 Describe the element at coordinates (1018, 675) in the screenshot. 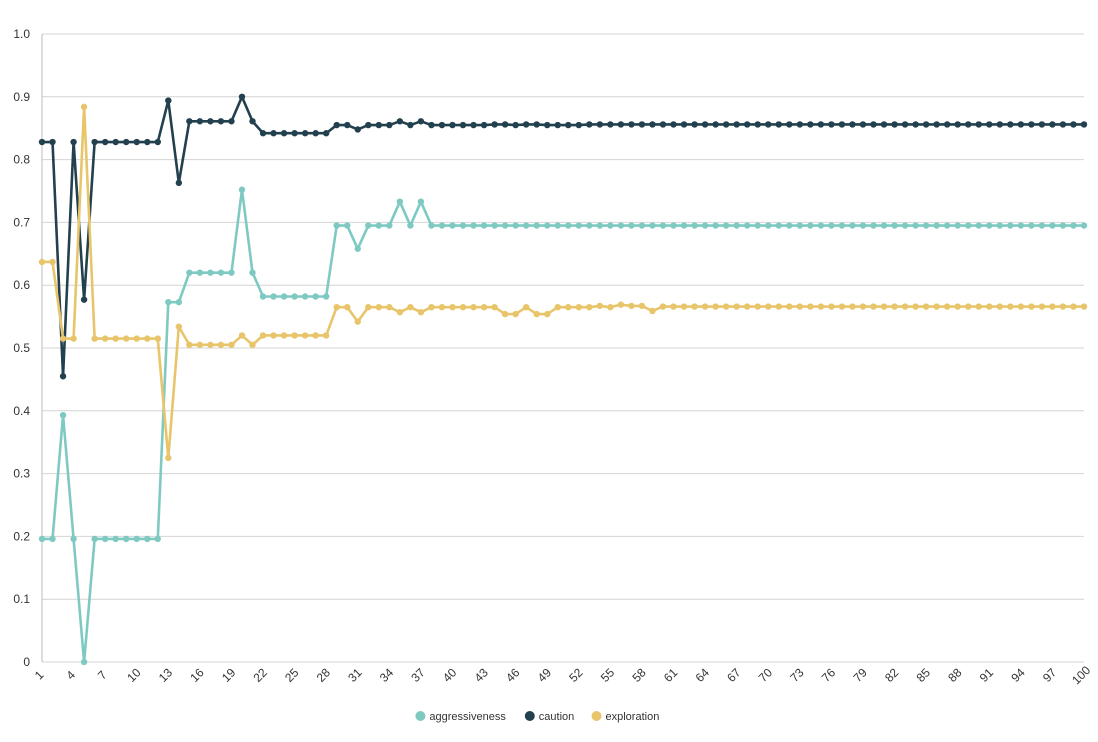

I see `x-tick-label: 94` at that location.